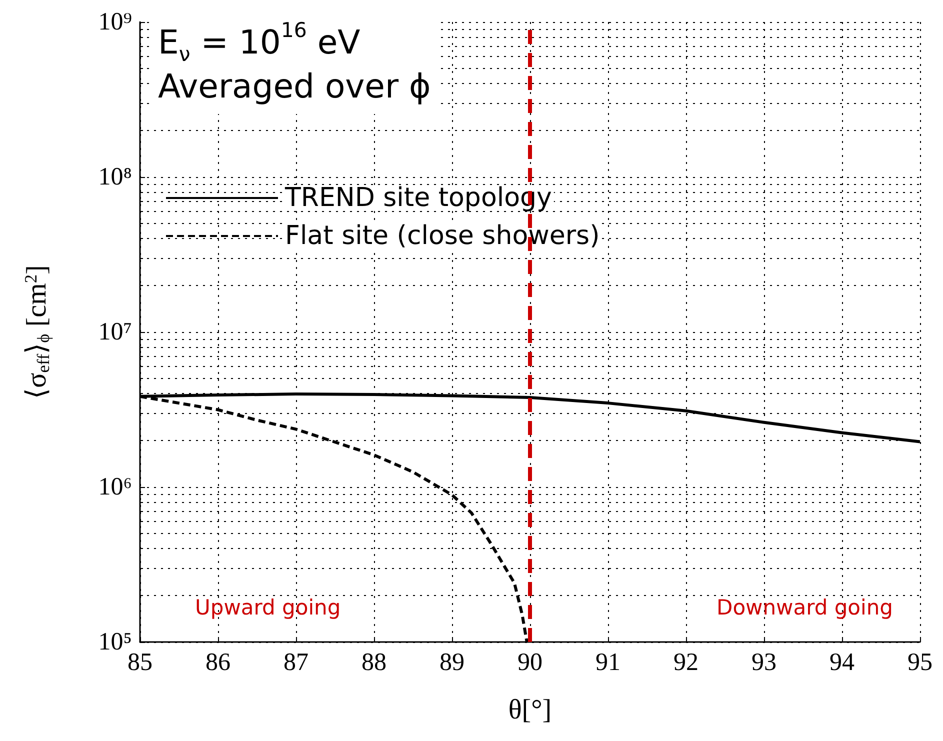 The height and width of the screenshot is (741, 943). What do you see at coordinates (805, 608) in the screenshot?
I see `annotation: Downward going` at bounding box center [805, 608].